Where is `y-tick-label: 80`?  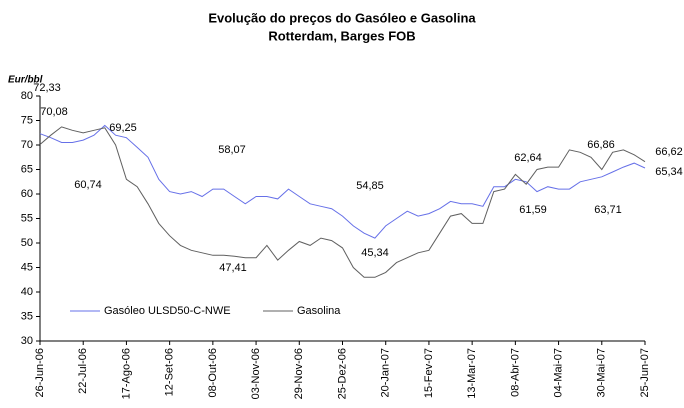
y-tick-label: 80 is located at coordinates (27, 96).